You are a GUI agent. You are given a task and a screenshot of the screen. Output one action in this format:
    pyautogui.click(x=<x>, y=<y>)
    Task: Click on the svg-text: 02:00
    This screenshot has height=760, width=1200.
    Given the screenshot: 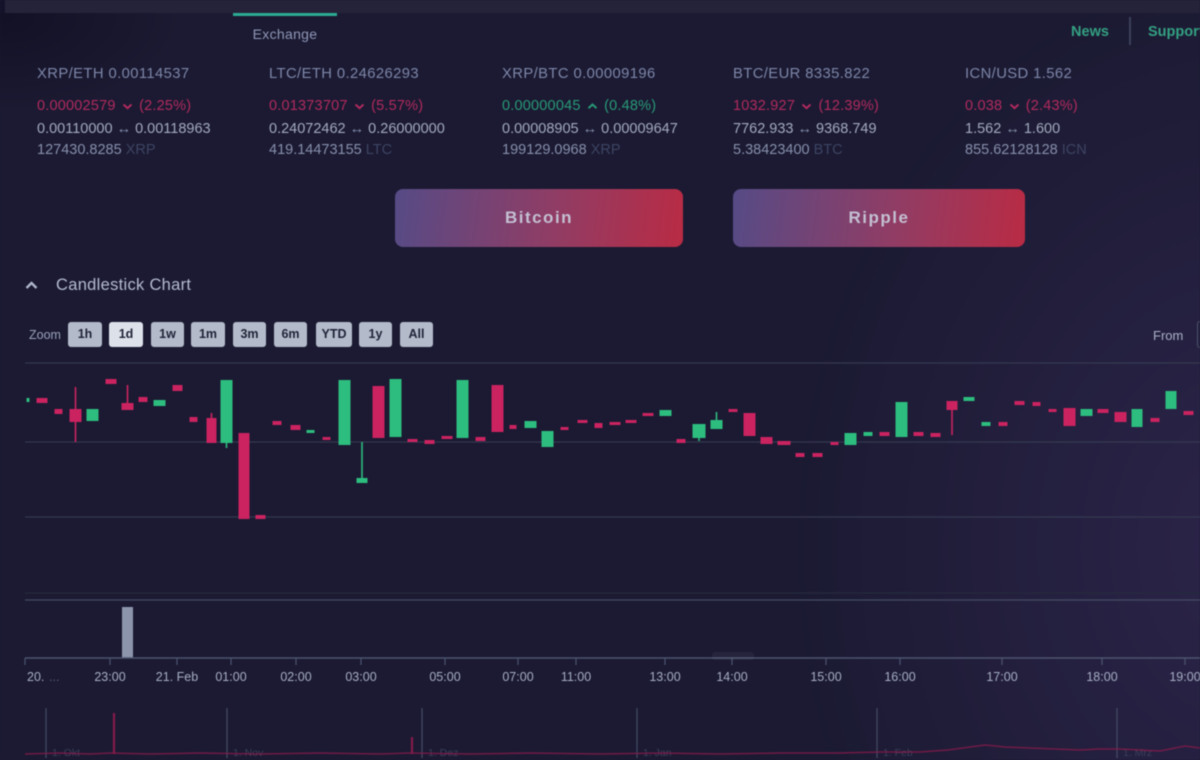 What is the action you would take?
    pyautogui.click(x=295, y=677)
    